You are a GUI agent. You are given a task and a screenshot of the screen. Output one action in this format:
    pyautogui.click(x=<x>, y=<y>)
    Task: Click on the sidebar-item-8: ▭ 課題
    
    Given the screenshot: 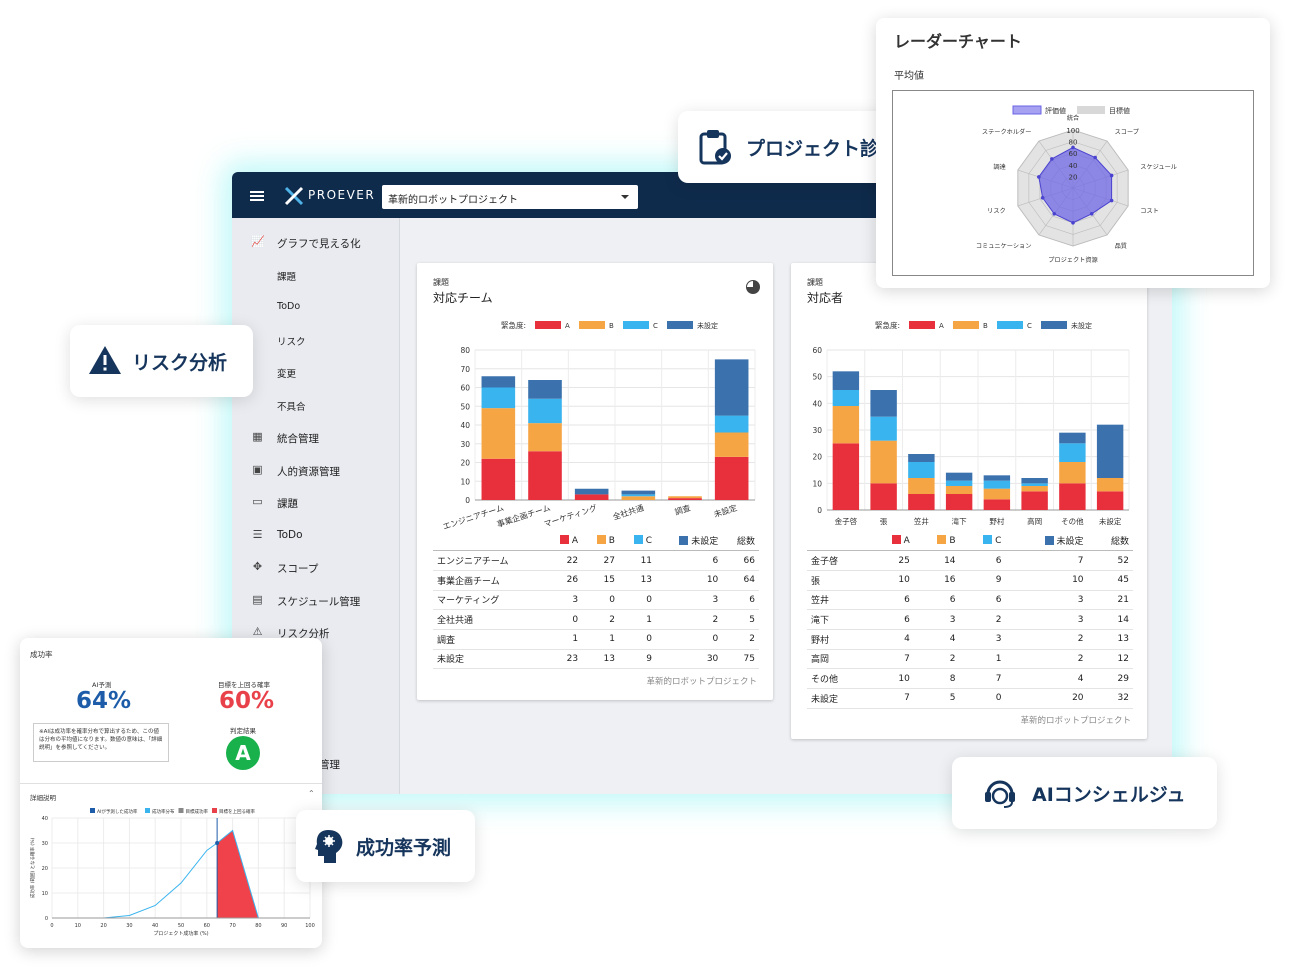 What is the action you would take?
    pyautogui.click(x=316, y=502)
    